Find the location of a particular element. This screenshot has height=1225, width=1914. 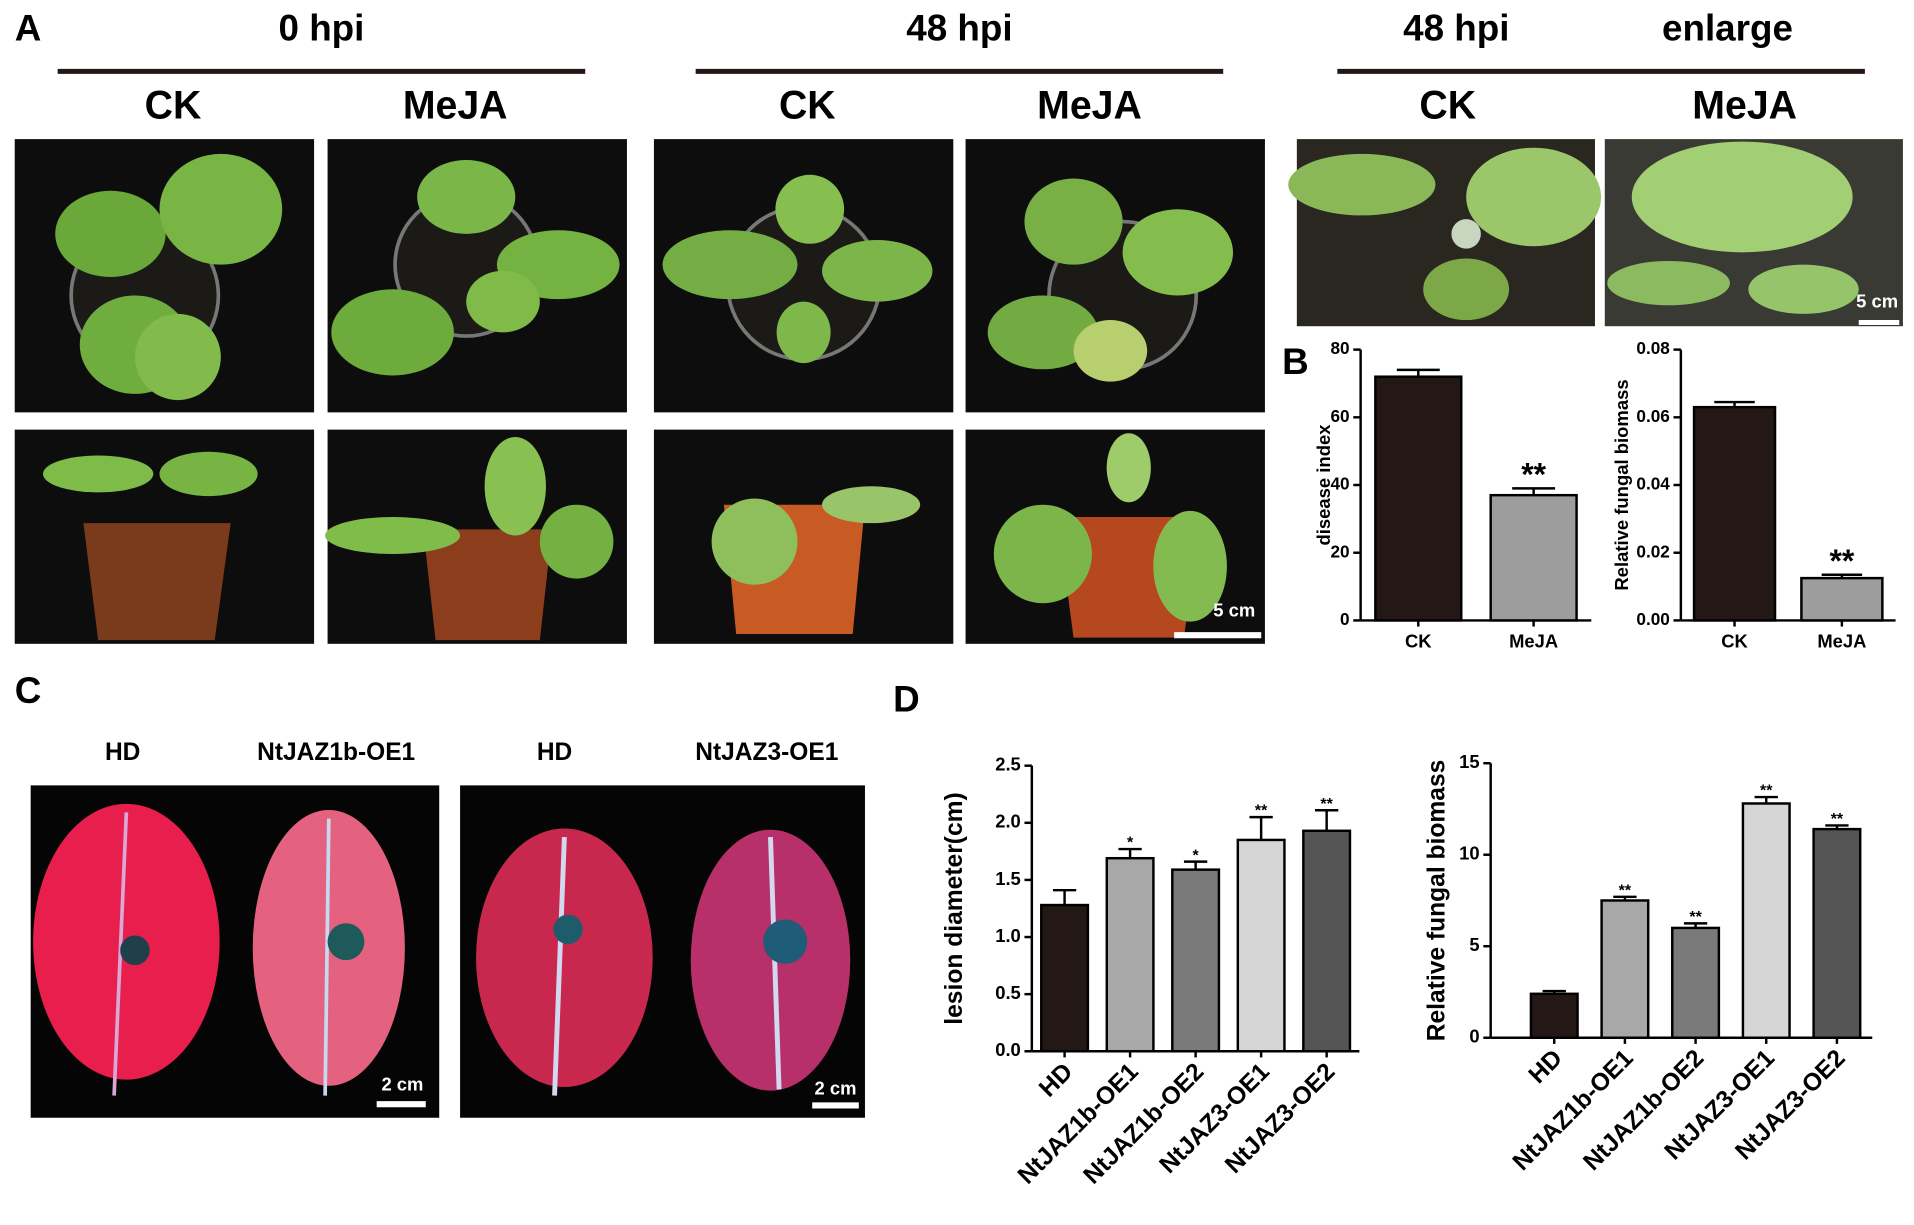

y-tick-label: 1.0 is located at coordinates (1008, 935).